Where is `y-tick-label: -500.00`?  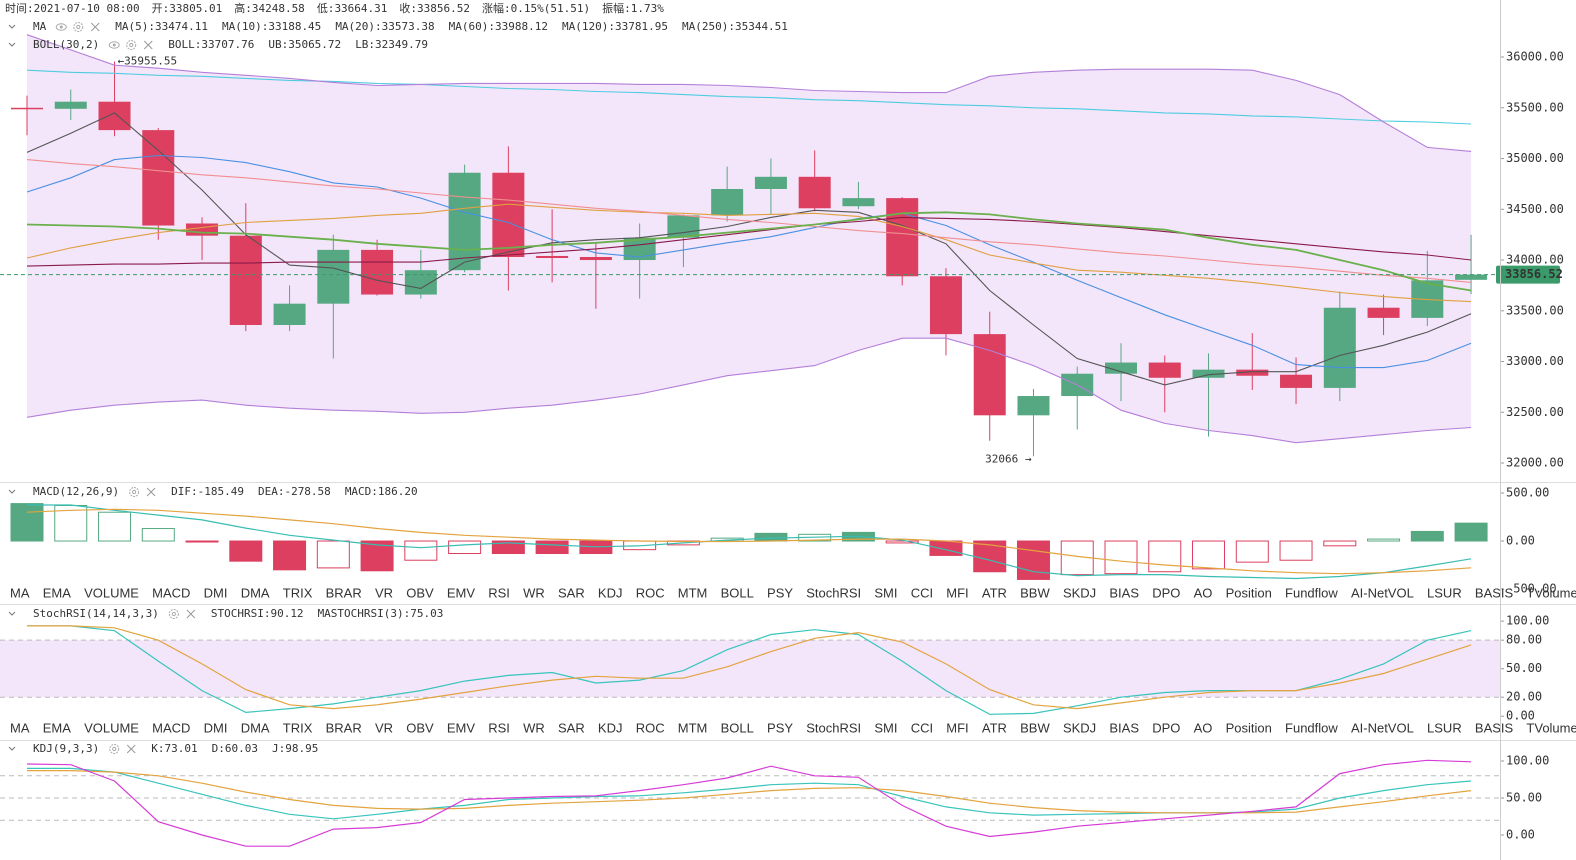 y-tick-label: -500.00 is located at coordinates (1531, 589).